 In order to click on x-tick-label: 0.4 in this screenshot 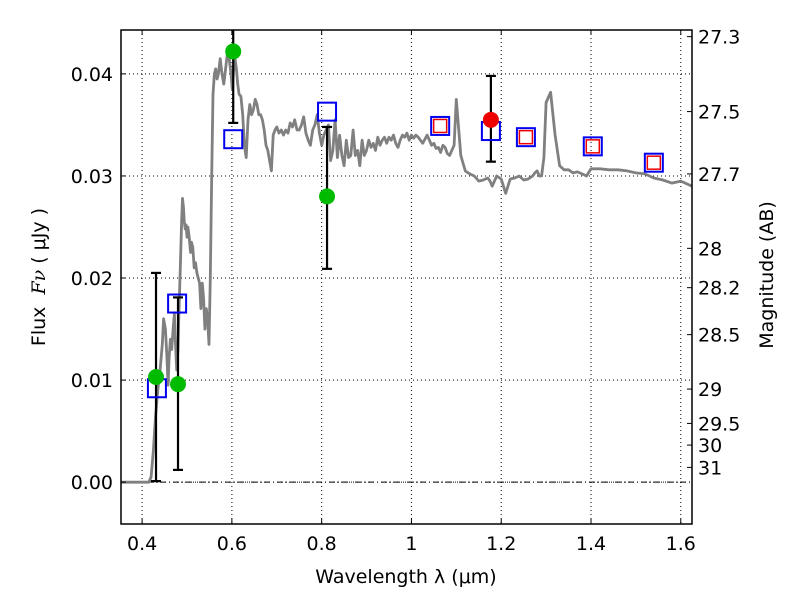, I will do `click(142, 544)`.